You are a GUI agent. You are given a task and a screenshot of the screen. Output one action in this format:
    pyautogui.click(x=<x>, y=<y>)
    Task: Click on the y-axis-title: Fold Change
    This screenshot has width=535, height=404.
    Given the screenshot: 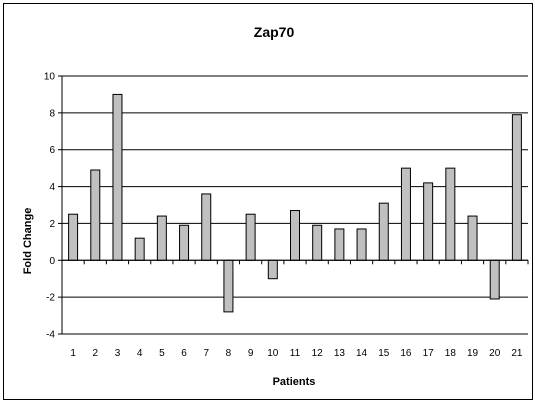 What is the action you would take?
    pyautogui.click(x=28, y=241)
    